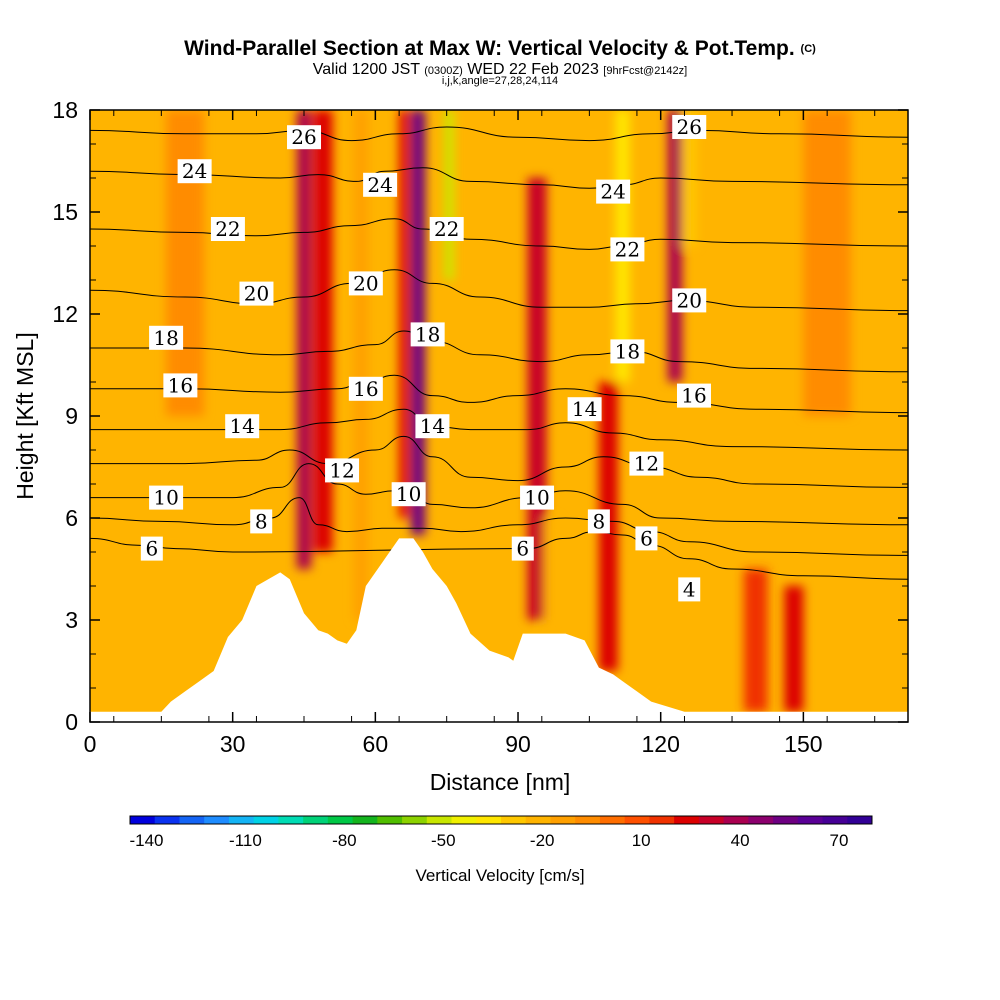  What do you see at coordinates (233, 744) in the screenshot?
I see `x-tick-label: 30` at bounding box center [233, 744].